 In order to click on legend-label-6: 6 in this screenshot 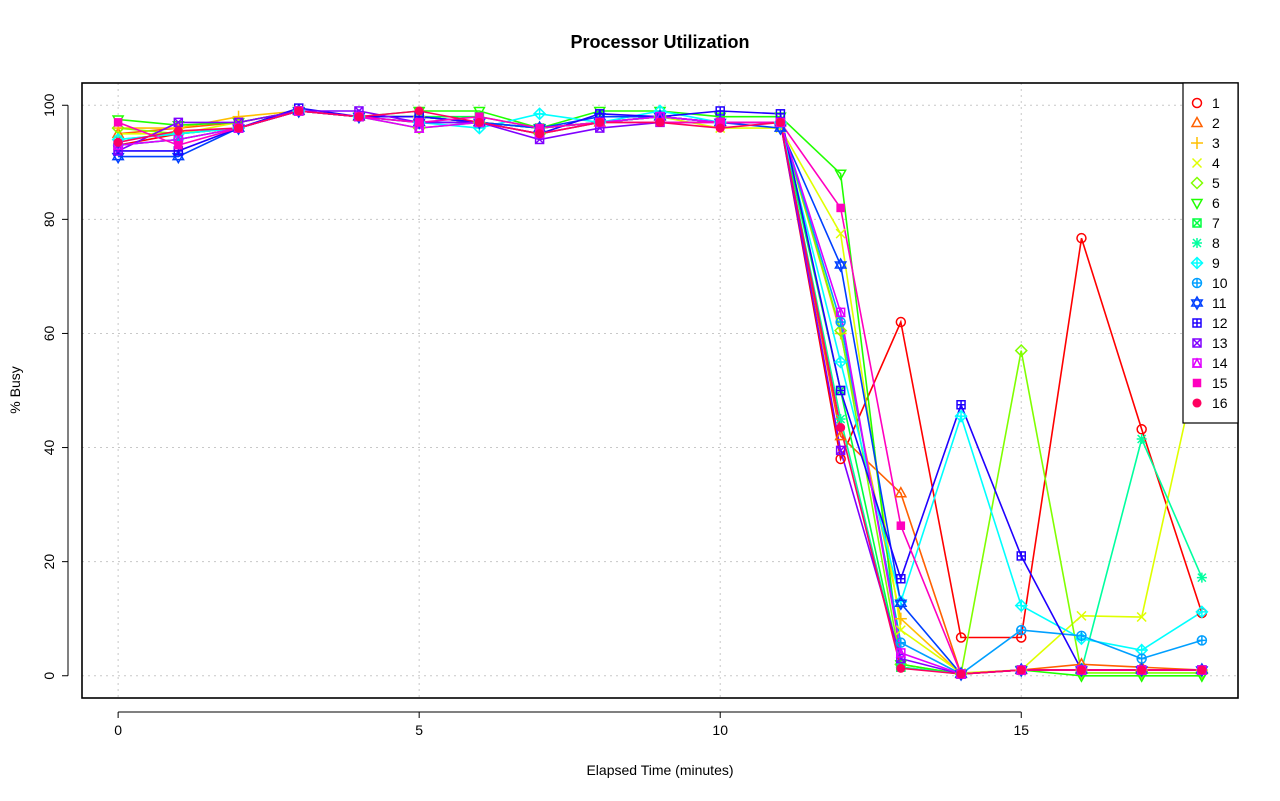, I will do `click(1216, 203)`.